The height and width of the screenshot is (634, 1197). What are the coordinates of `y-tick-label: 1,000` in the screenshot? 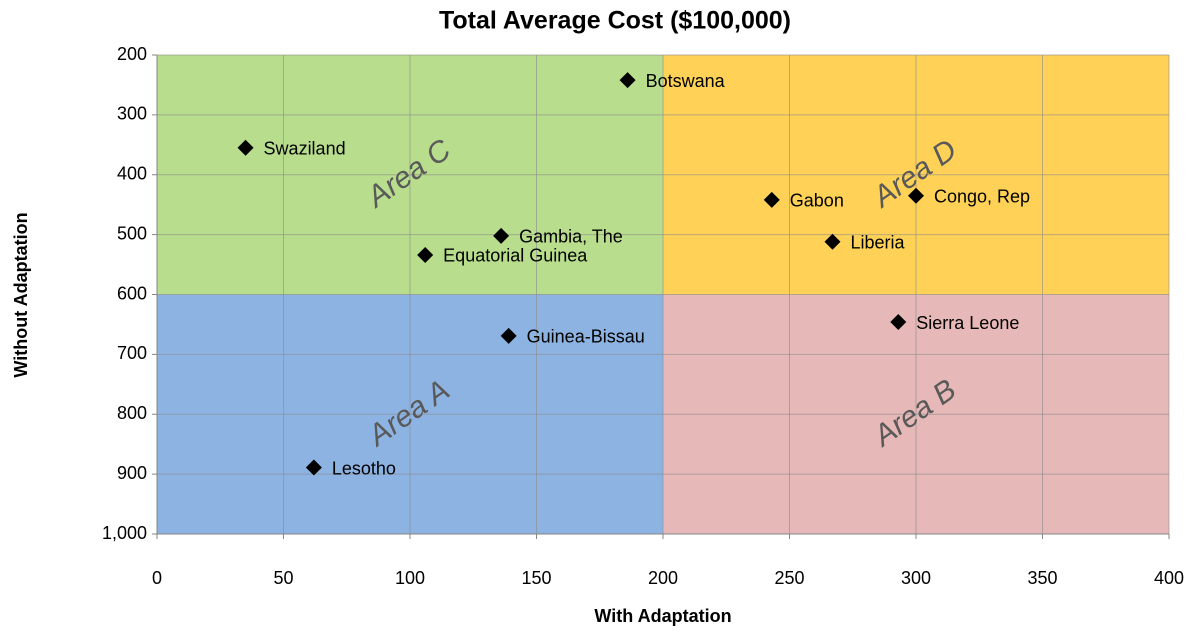 It's located at (124, 533).